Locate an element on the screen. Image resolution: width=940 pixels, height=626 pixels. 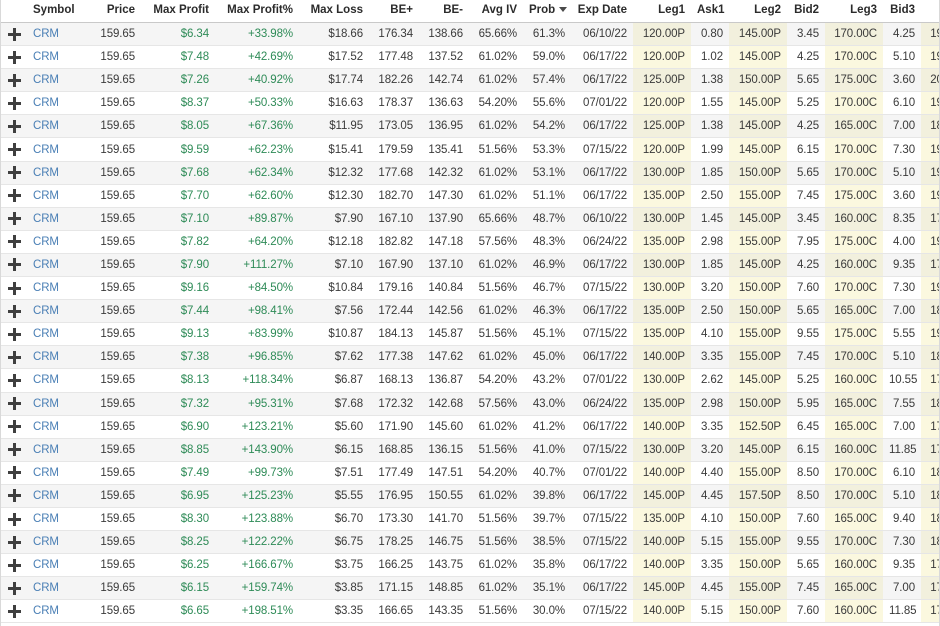
column-header-bid2: Bid2 is located at coordinates (806, 11).